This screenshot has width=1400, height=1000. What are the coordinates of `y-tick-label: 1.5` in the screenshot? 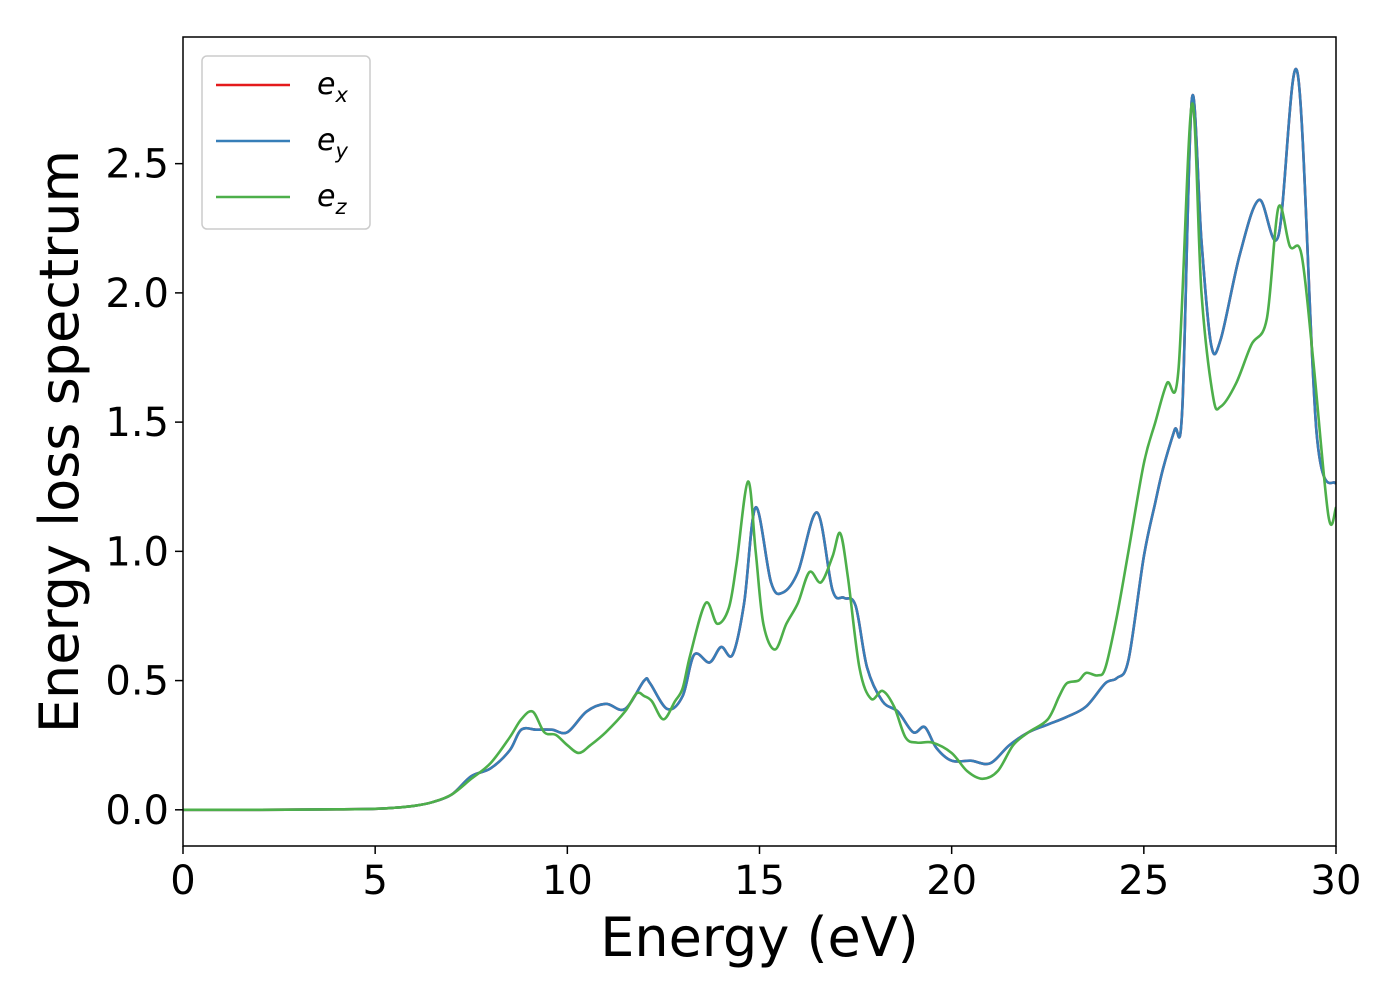 It's located at (137, 423).